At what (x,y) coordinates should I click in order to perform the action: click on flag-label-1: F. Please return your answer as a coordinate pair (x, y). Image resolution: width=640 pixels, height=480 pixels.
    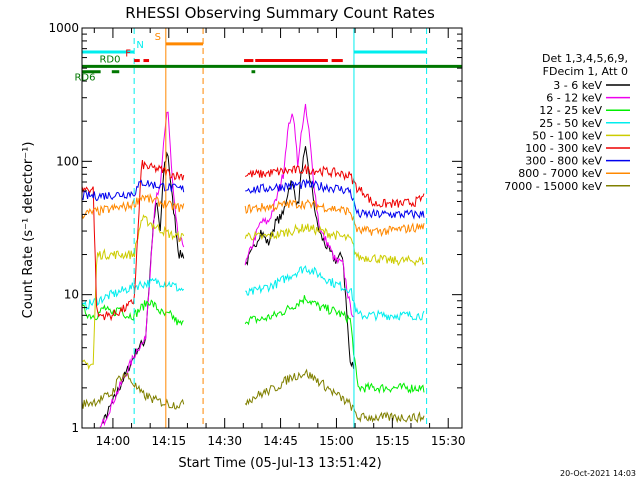
    Looking at the image, I should click on (128, 54).